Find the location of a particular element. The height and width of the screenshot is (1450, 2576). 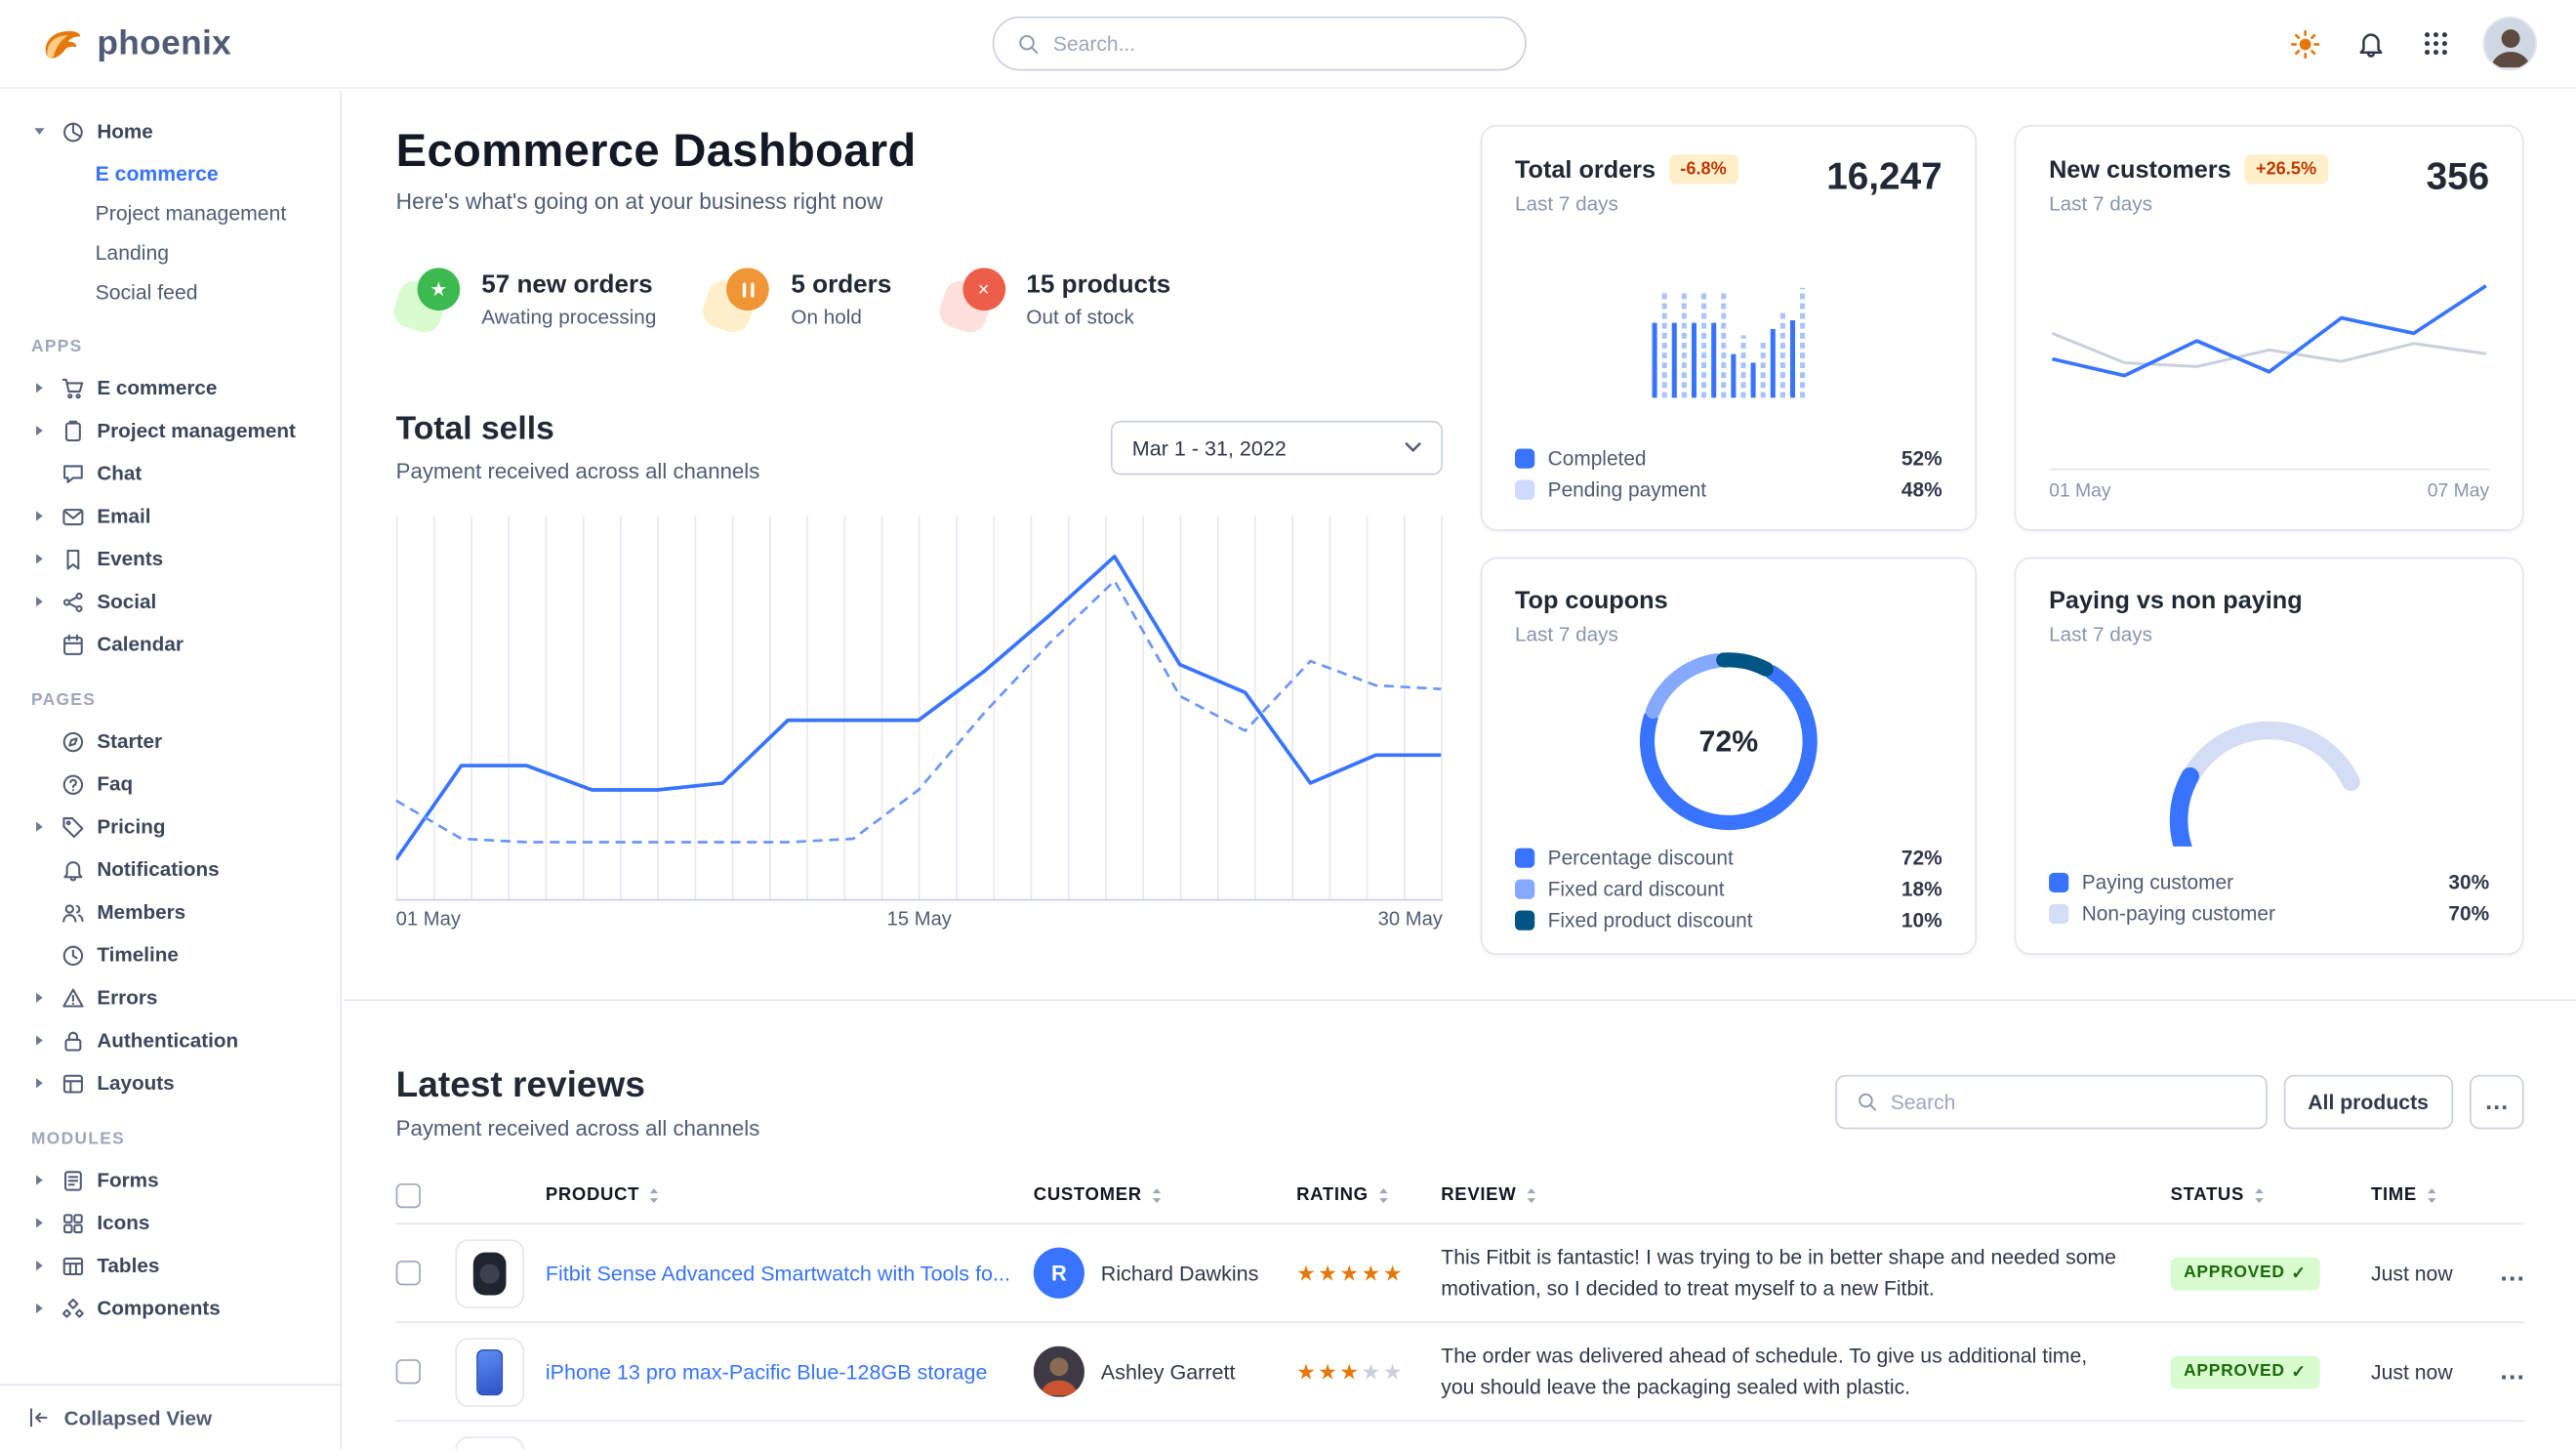

sidebar-item-forms: Forms is located at coordinates (173, 1180).